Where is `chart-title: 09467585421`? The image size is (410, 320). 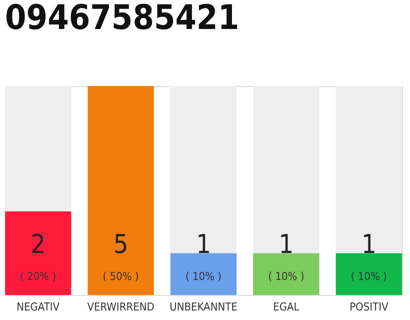
chart-title: 09467585421 is located at coordinates (122, 19).